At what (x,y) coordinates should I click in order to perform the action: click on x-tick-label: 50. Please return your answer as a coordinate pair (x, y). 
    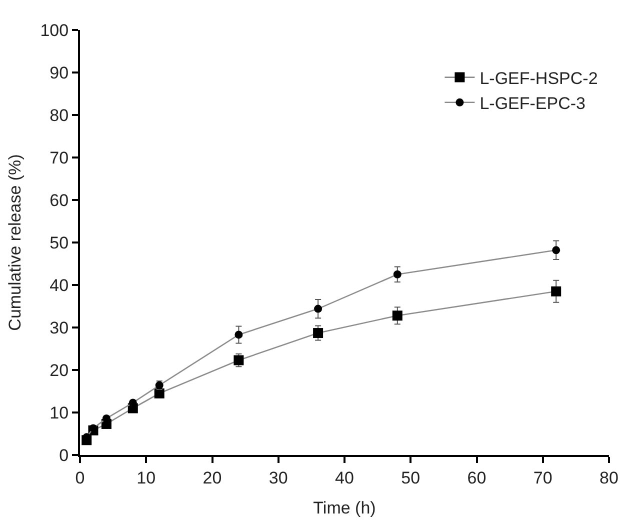
    Looking at the image, I should click on (410, 478).